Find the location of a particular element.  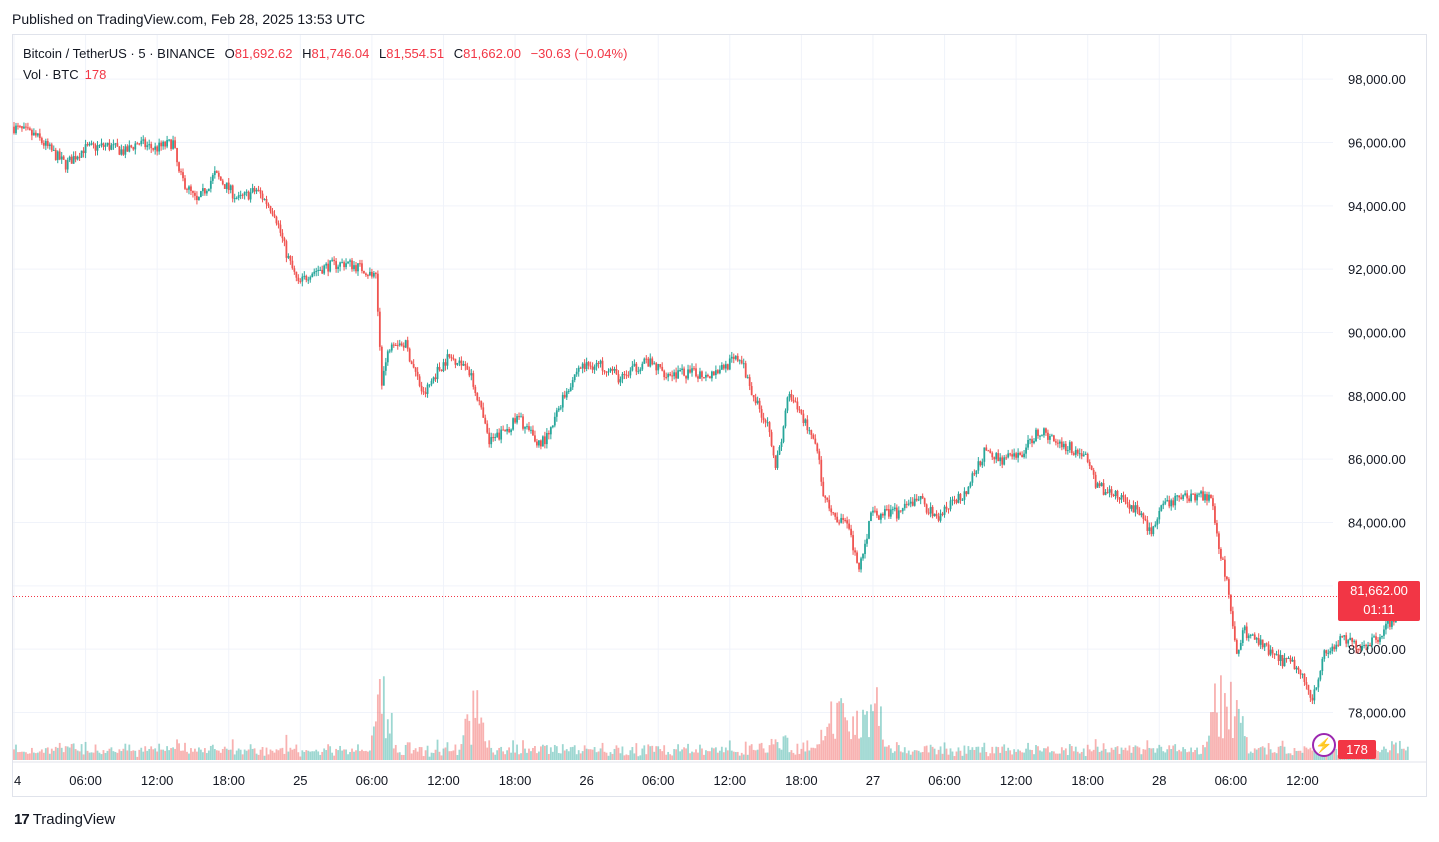

high-label: H is located at coordinates (307, 53).